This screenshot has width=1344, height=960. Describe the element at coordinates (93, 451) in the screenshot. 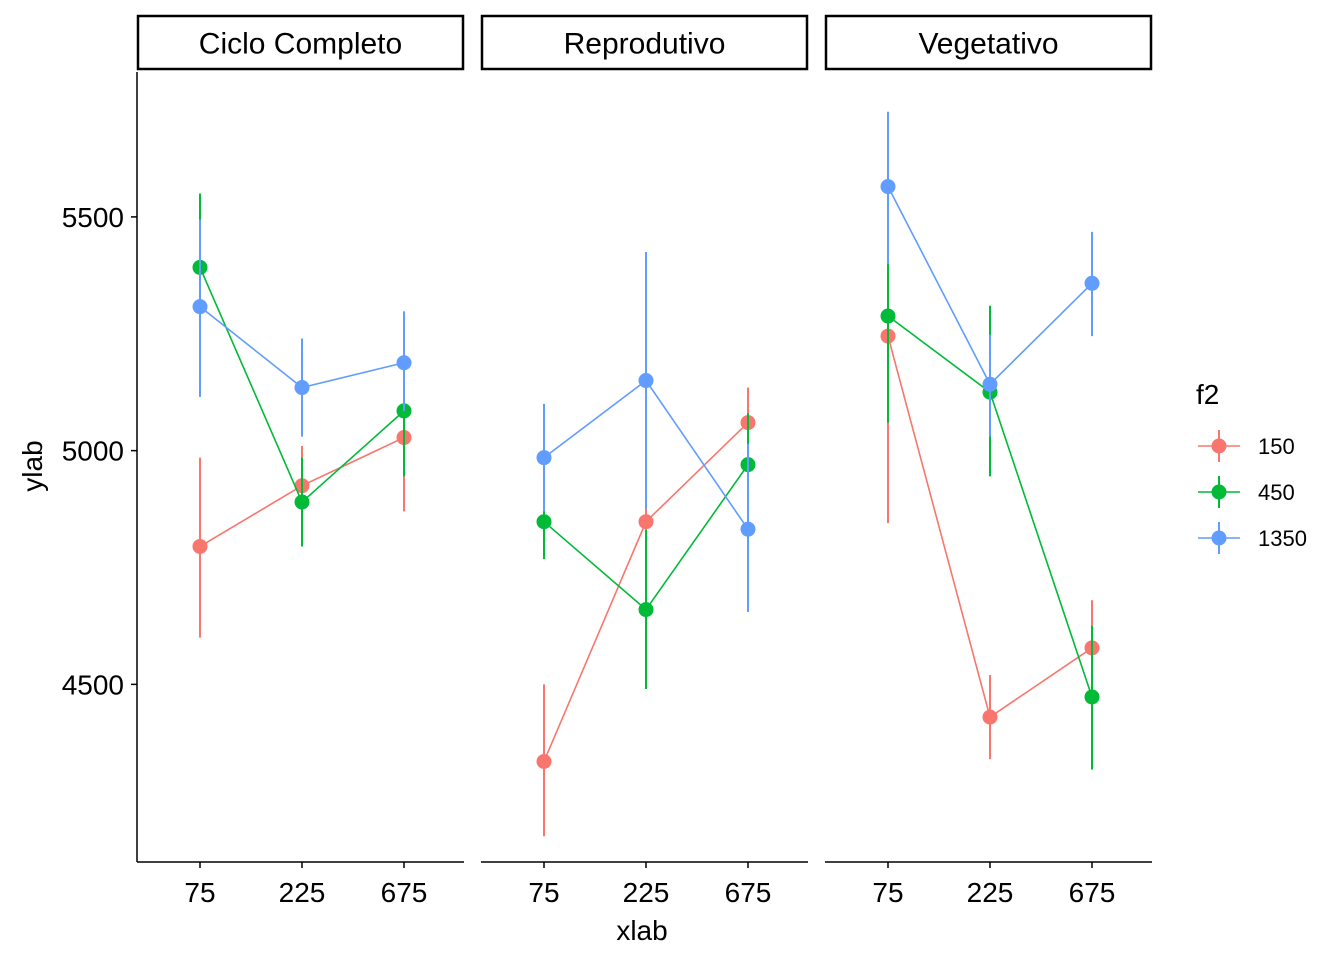

I see `y-tick-label: 5000` at that location.